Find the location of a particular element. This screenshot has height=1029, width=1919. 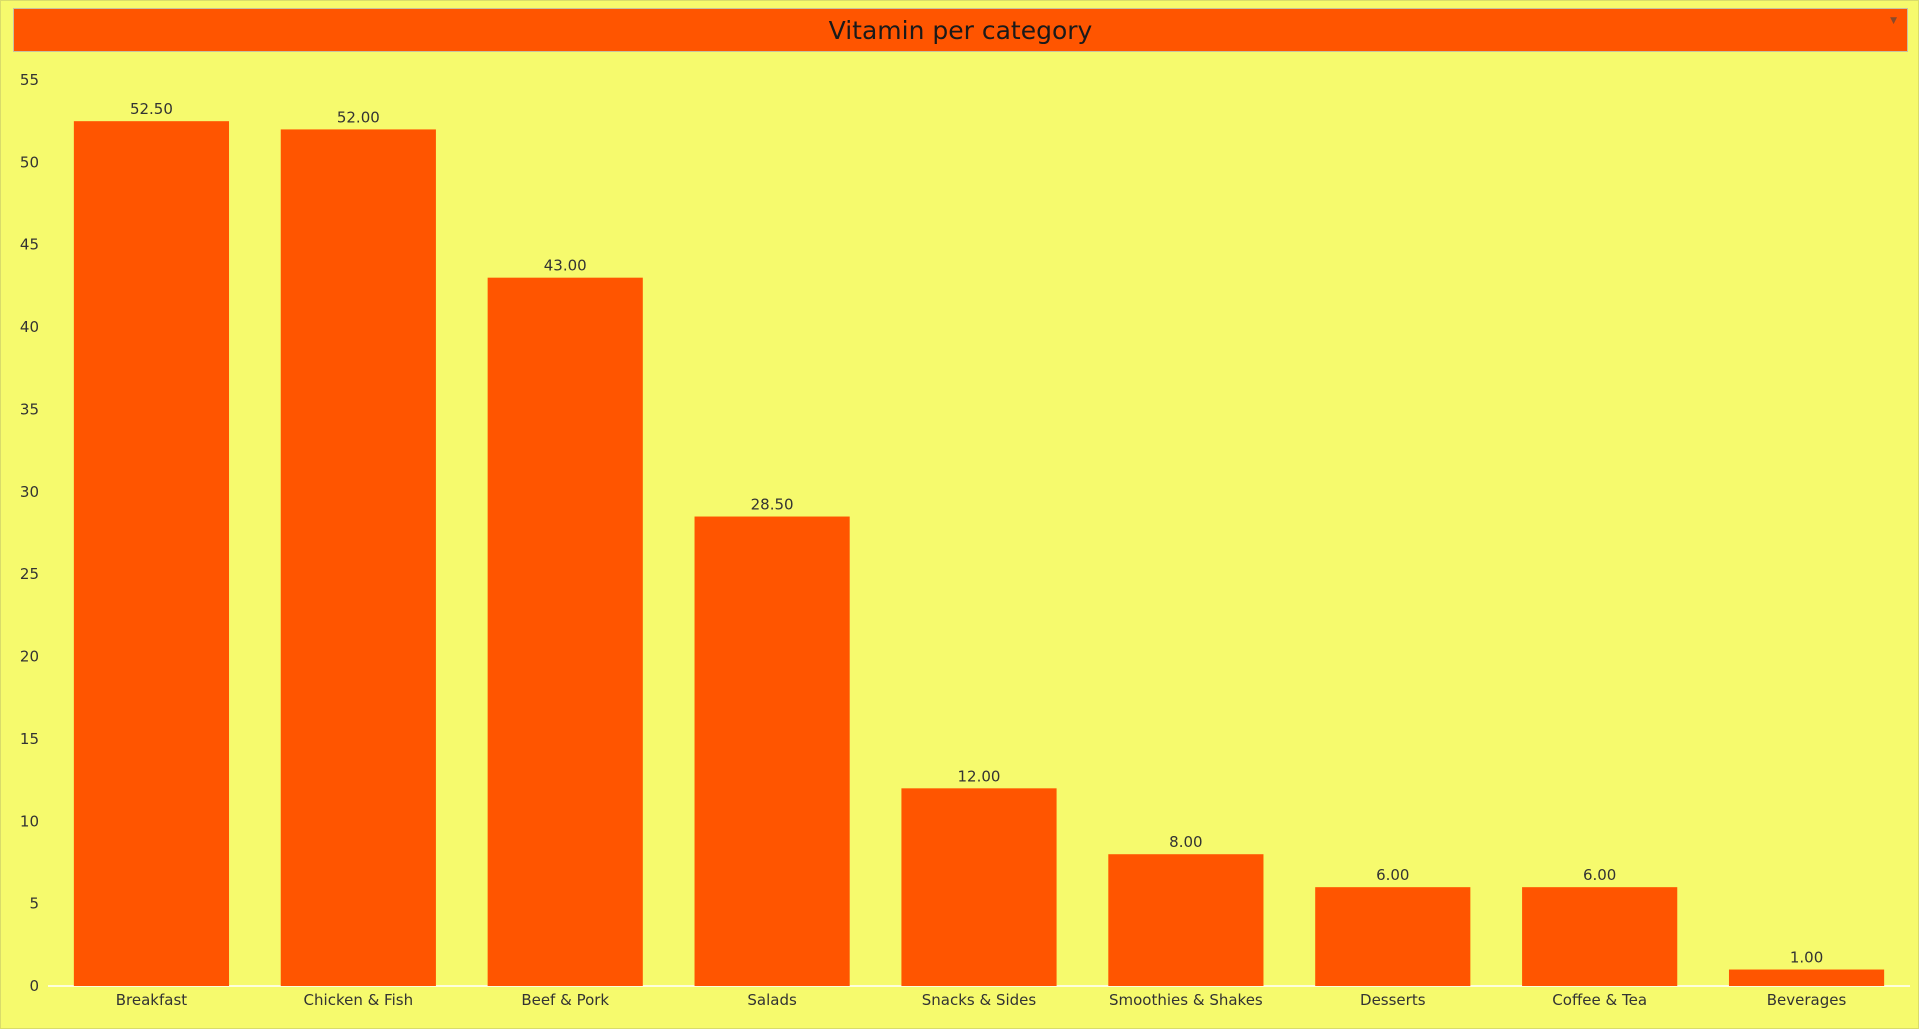

y-tick-label: 20 is located at coordinates (29, 657).